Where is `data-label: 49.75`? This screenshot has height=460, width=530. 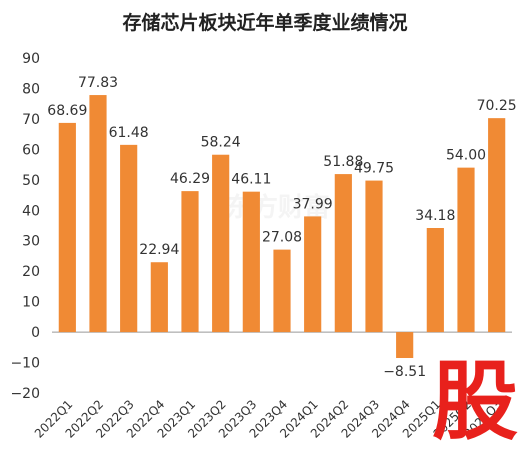
data-label: 49.75 is located at coordinates (374, 169).